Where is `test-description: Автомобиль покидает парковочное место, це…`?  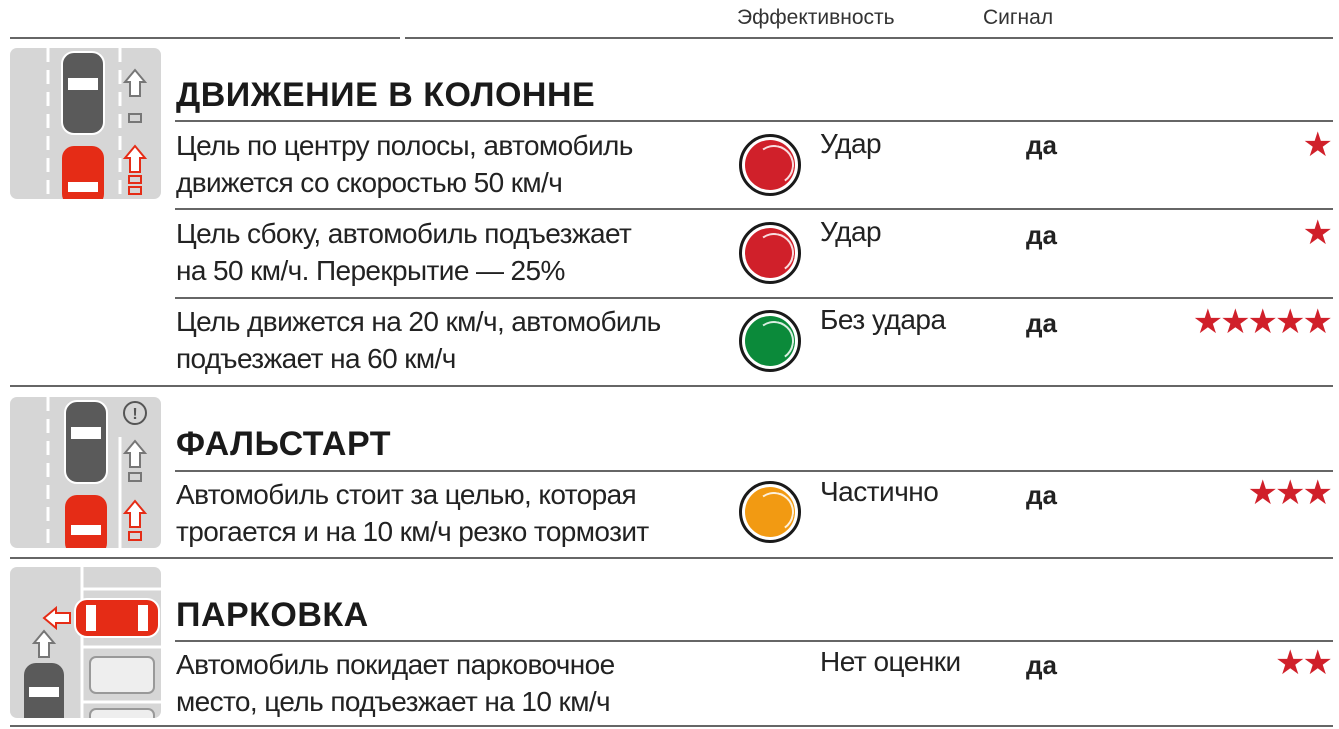
test-description: Автомобиль покидает парковочное место, це… is located at coordinates (446, 683).